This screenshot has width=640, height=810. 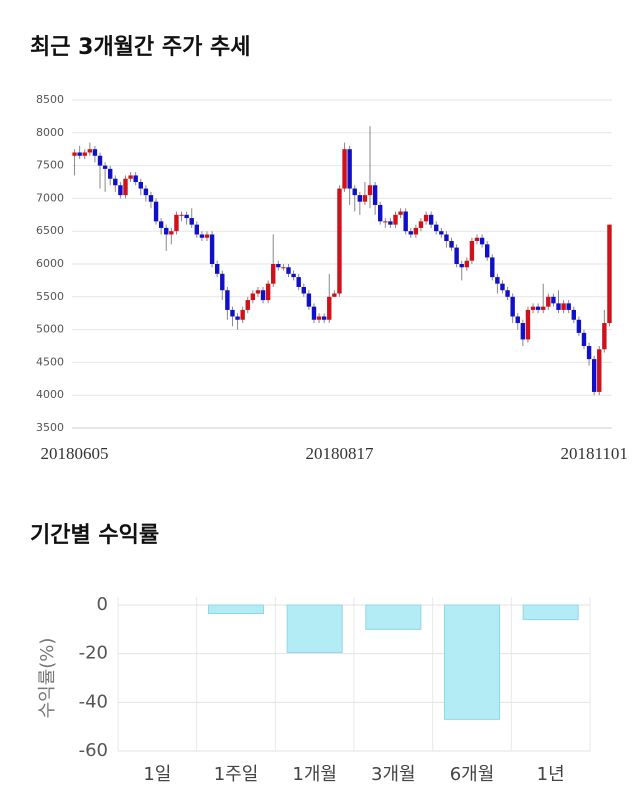 I want to click on x-tick-label: 1주일, so click(x=236, y=774).